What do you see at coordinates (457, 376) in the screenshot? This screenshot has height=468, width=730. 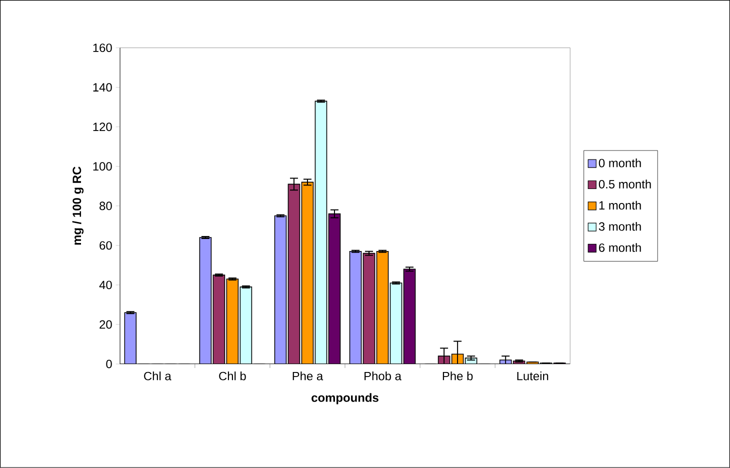 I see `x-tick-label: Phe b` at bounding box center [457, 376].